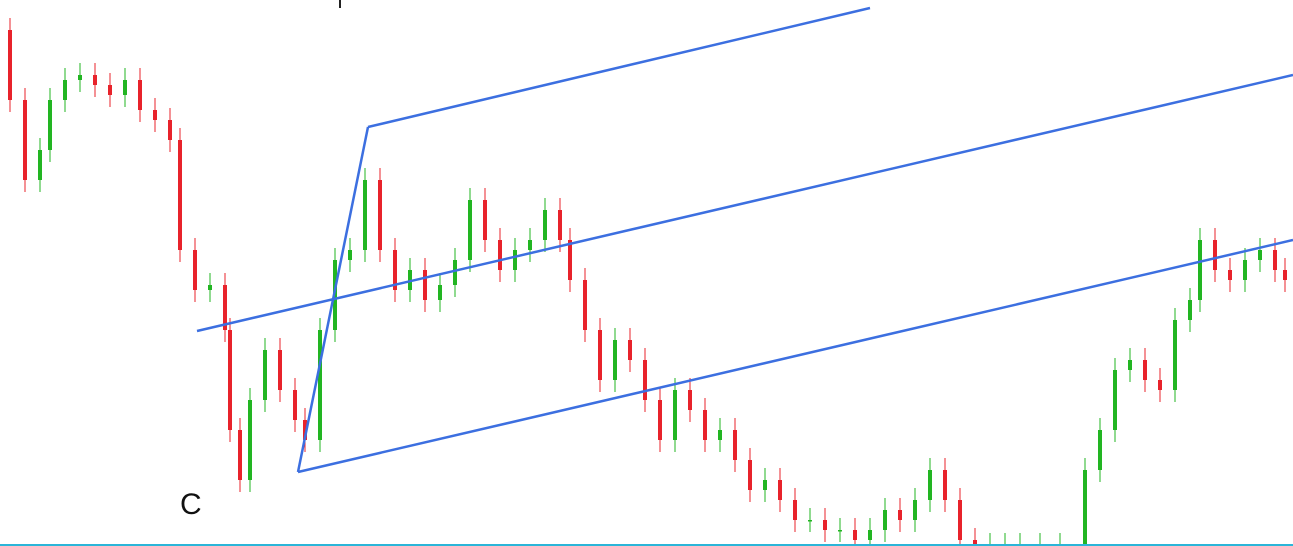 This screenshot has height=546, width=1293. I want to click on trend-line, so click(619, 67).